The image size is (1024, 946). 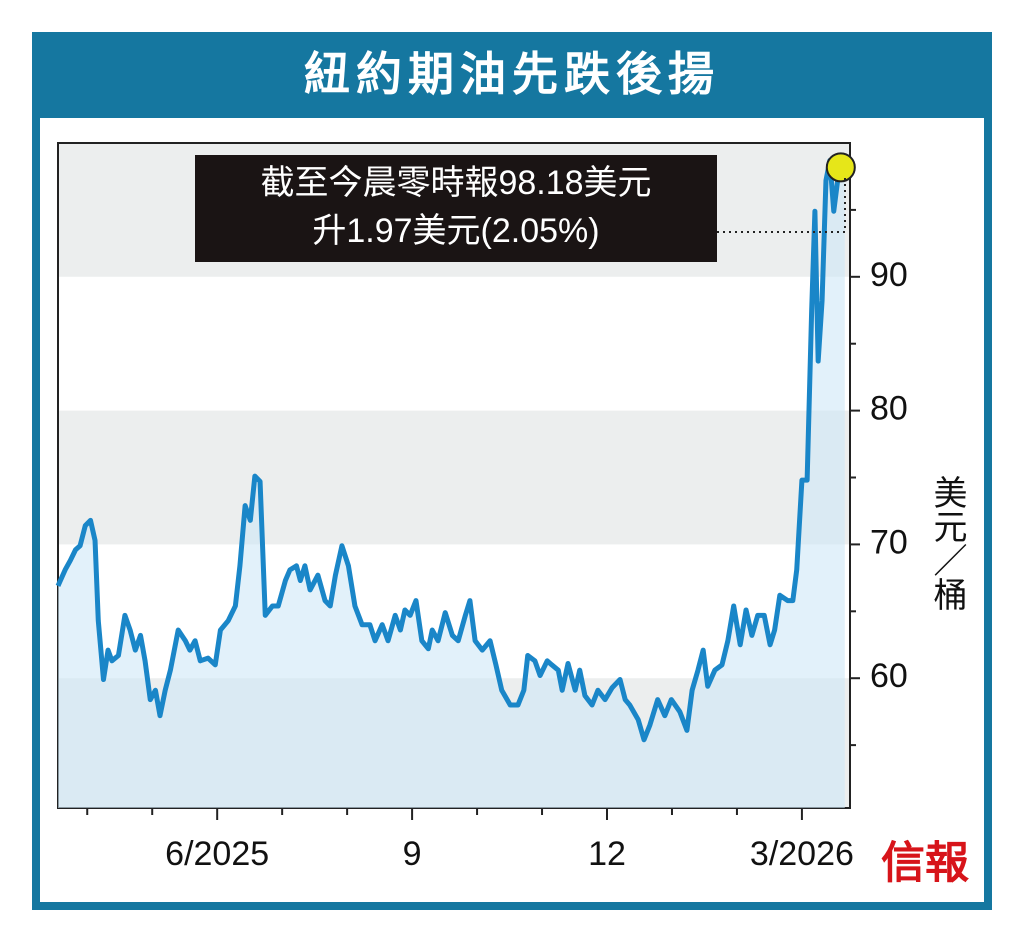 What do you see at coordinates (889, 542) in the screenshot?
I see `y-tick-label: 70` at bounding box center [889, 542].